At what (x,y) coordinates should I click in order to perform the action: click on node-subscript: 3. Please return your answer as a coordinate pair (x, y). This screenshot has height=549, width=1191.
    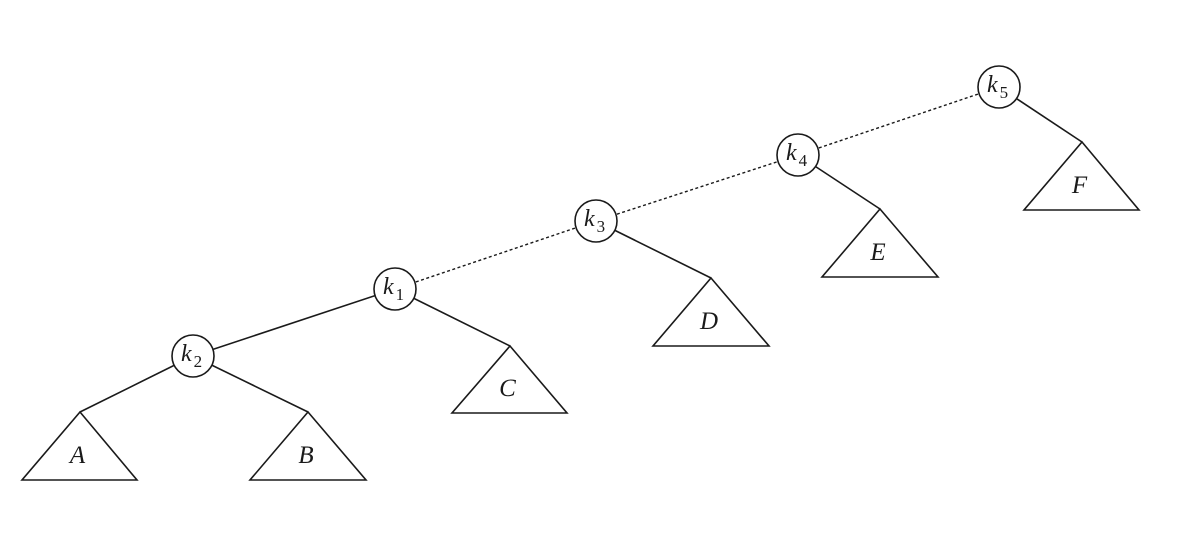
    Looking at the image, I should click on (601, 226).